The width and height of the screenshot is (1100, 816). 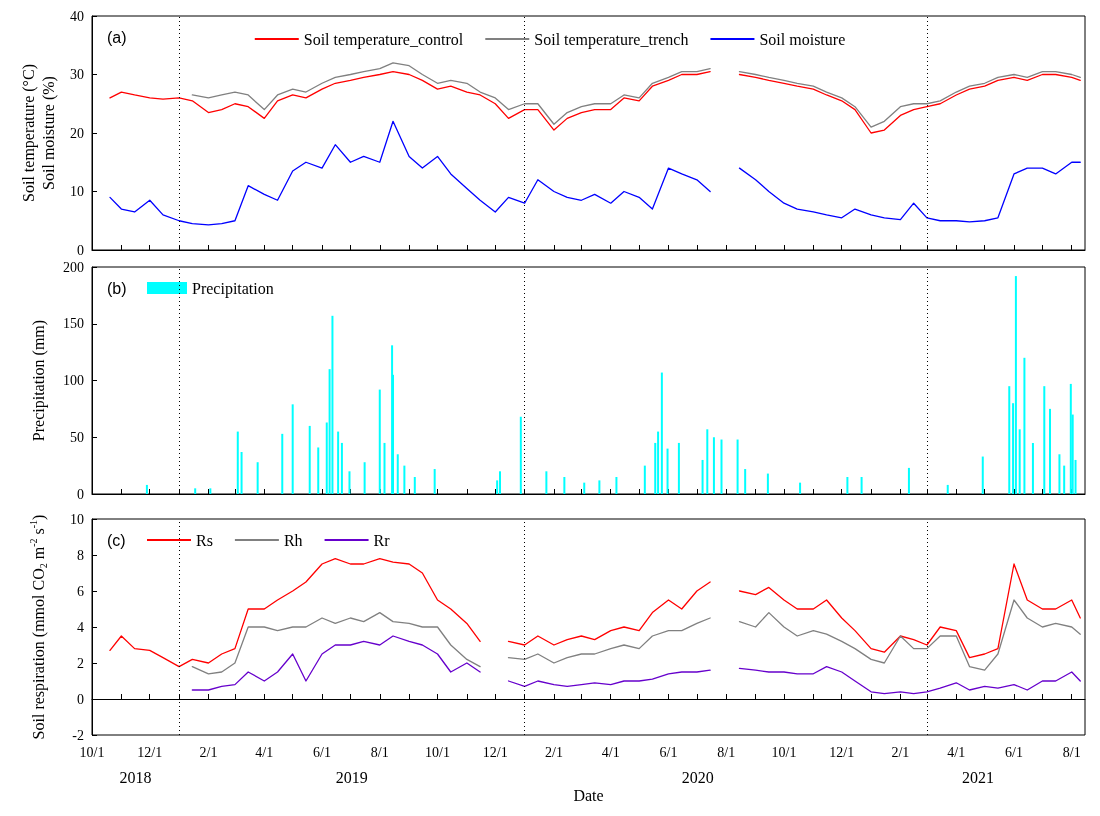 I want to click on text: 2020, so click(x=697, y=777).